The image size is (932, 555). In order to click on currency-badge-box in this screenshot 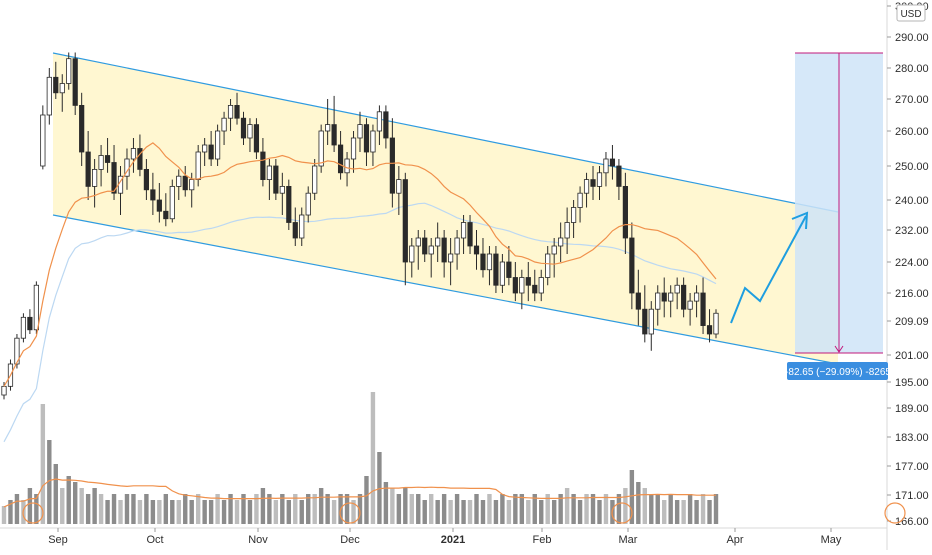, I will do `click(911, 13)`.